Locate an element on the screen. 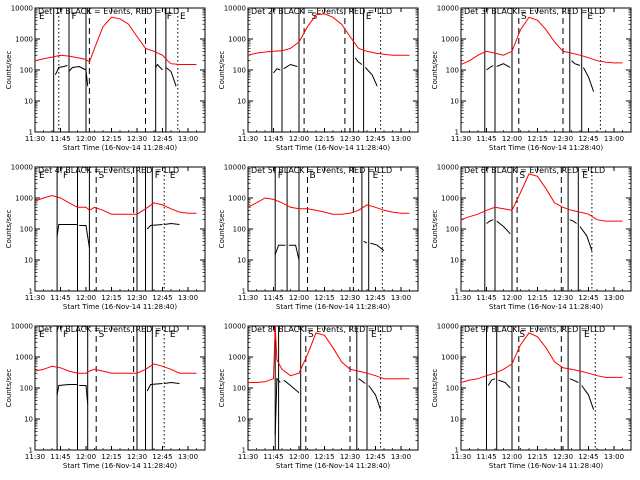 This screenshot has width=640, height=480. time-marker-label: S is located at coordinates (101, 176).